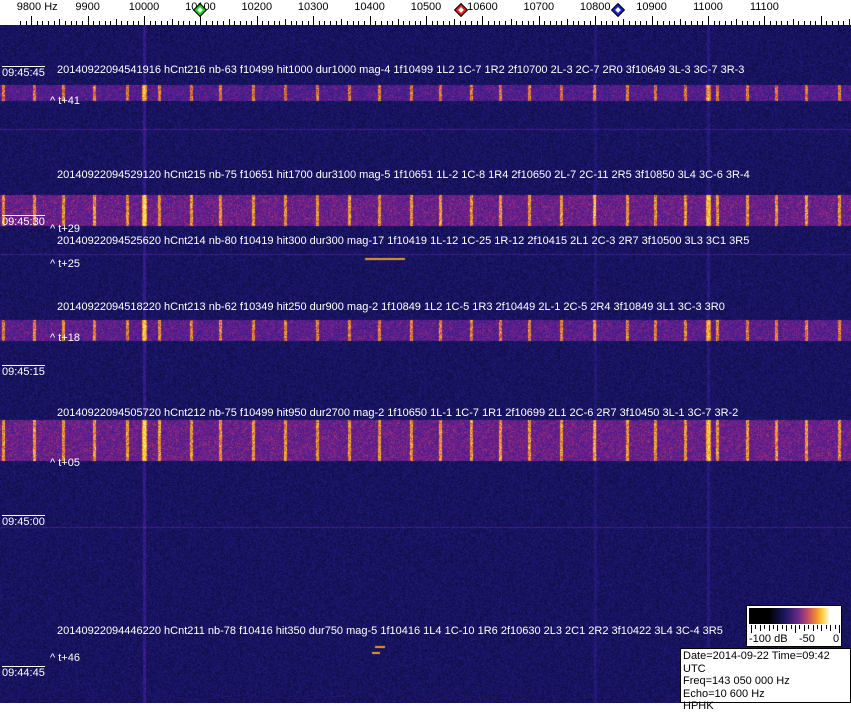 The width and height of the screenshot is (851, 713). What do you see at coordinates (617, 10) in the screenshot?
I see `blue-frequency-marker` at bounding box center [617, 10].